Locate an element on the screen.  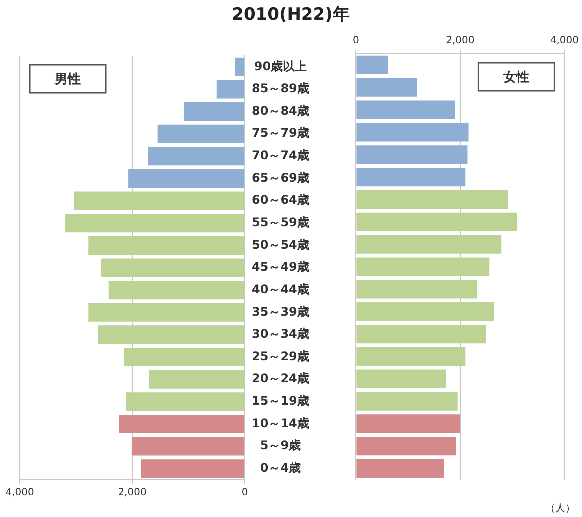
y-tick-label: 70～74歳 is located at coordinates (281, 155).